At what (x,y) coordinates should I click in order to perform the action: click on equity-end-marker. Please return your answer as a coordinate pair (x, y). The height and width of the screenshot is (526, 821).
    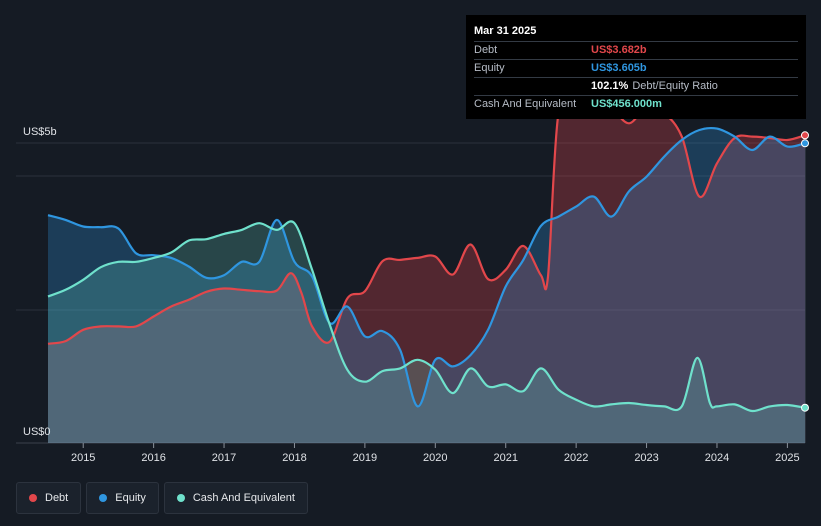
    Looking at the image, I should click on (805, 143).